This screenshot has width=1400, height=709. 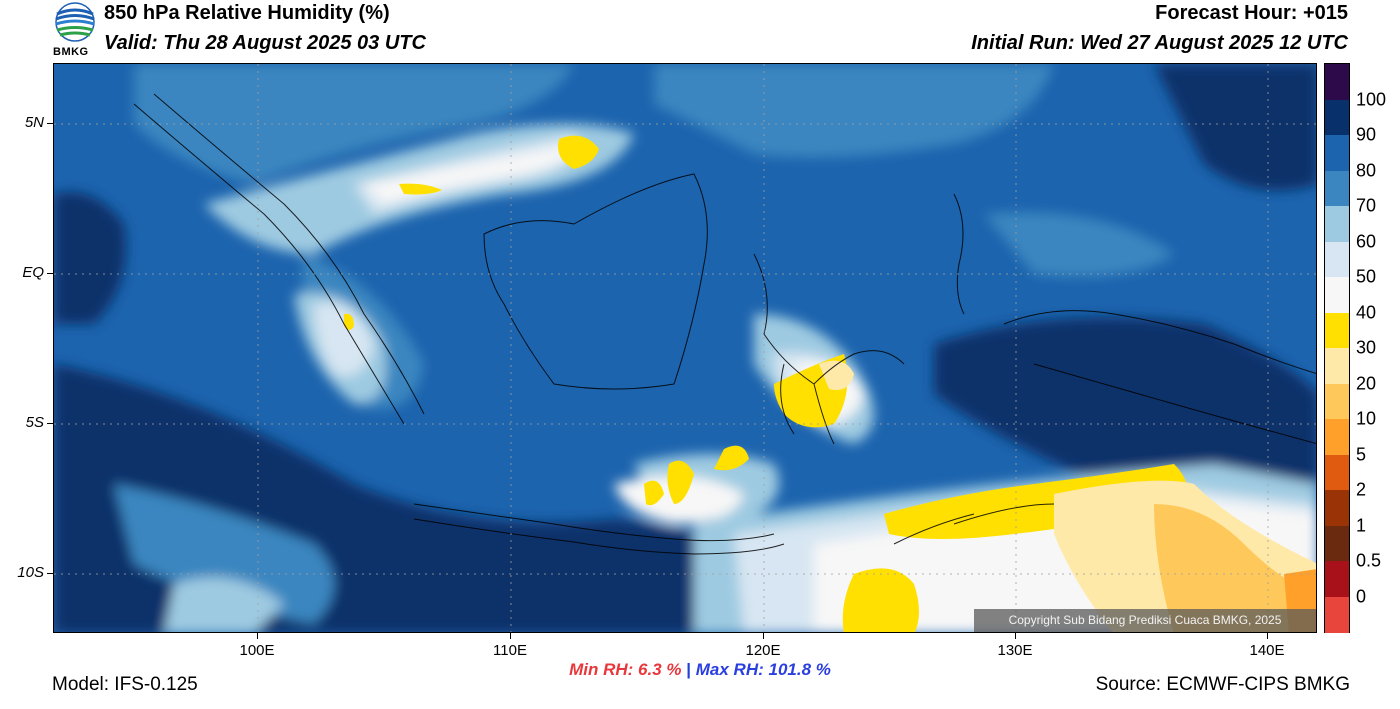 What do you see at coordinates (1366, 134) in the screenshot?
I see `colorbar-label: 90` at bounding box center [1366, 134].